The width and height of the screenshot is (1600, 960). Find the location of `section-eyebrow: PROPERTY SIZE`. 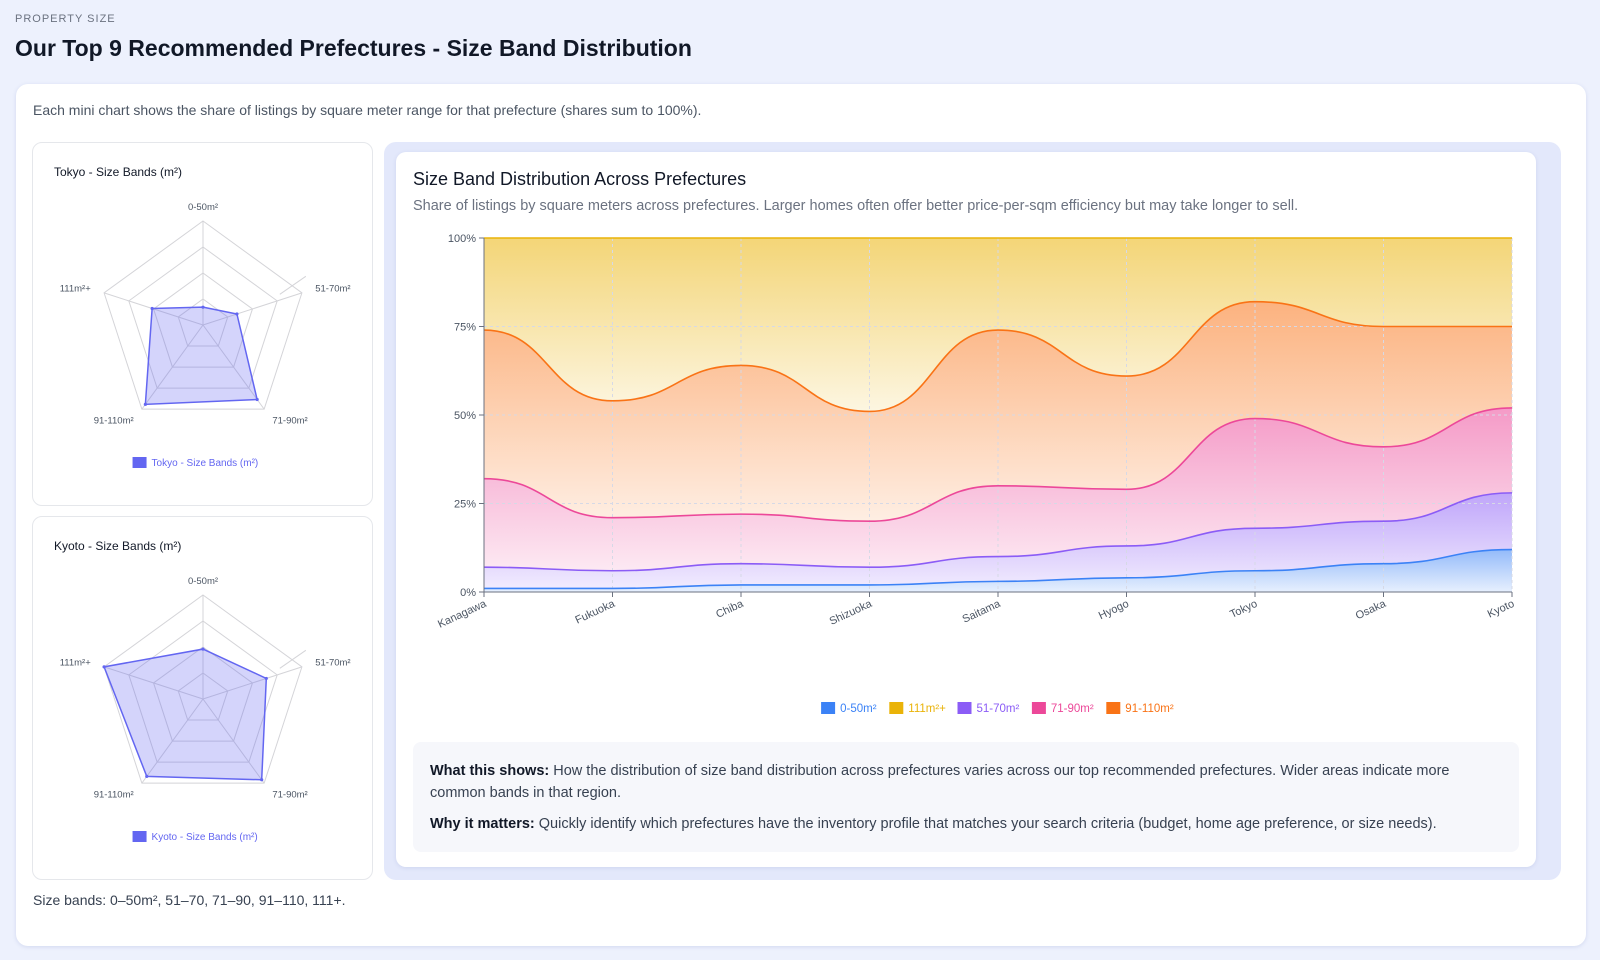

section-eyebrow: PROPERTY SIZE is located at coordinates (65, 19).